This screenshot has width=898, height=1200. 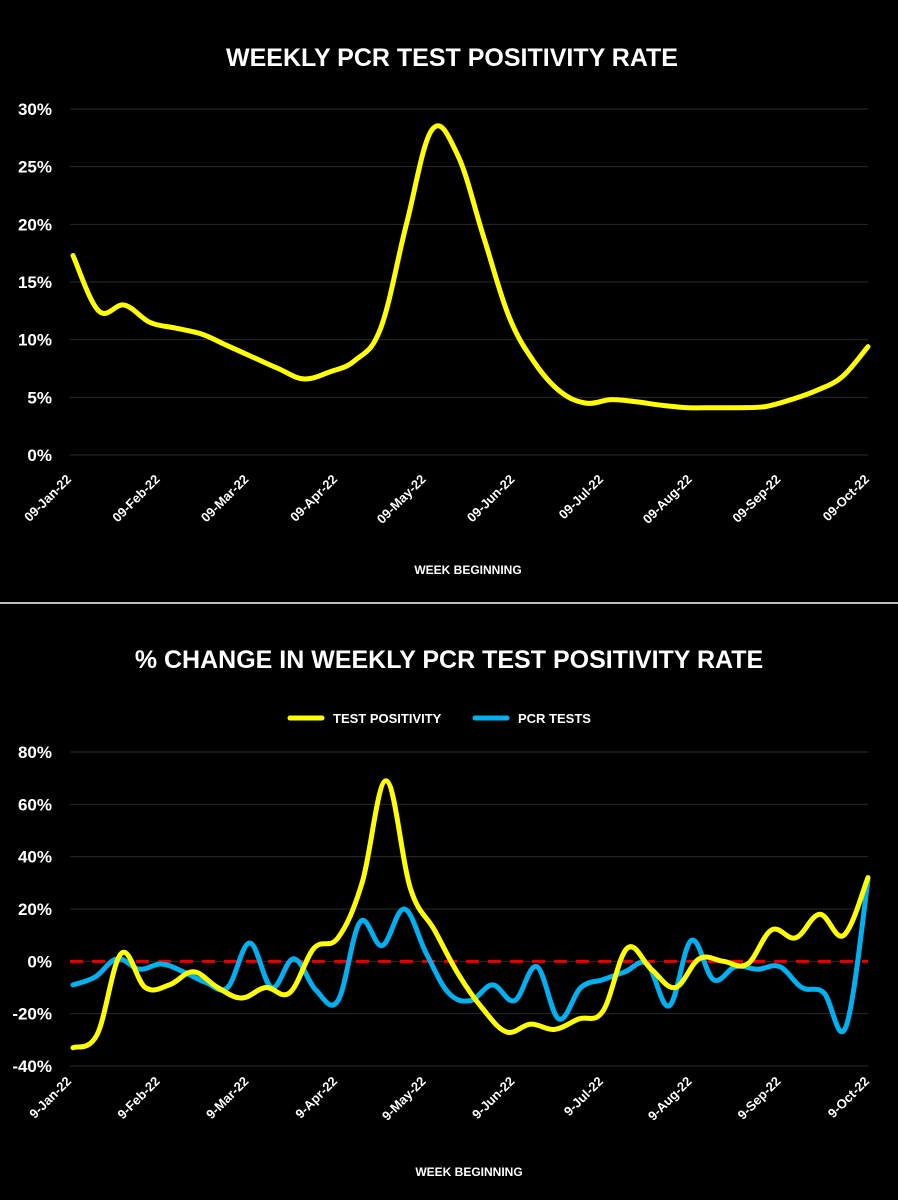 What do you see at coordinates (387, 718) in the screenshot?
I see `legend-label-test-positivity: TEST POSITIVITY` at bounding box center [387, 718].